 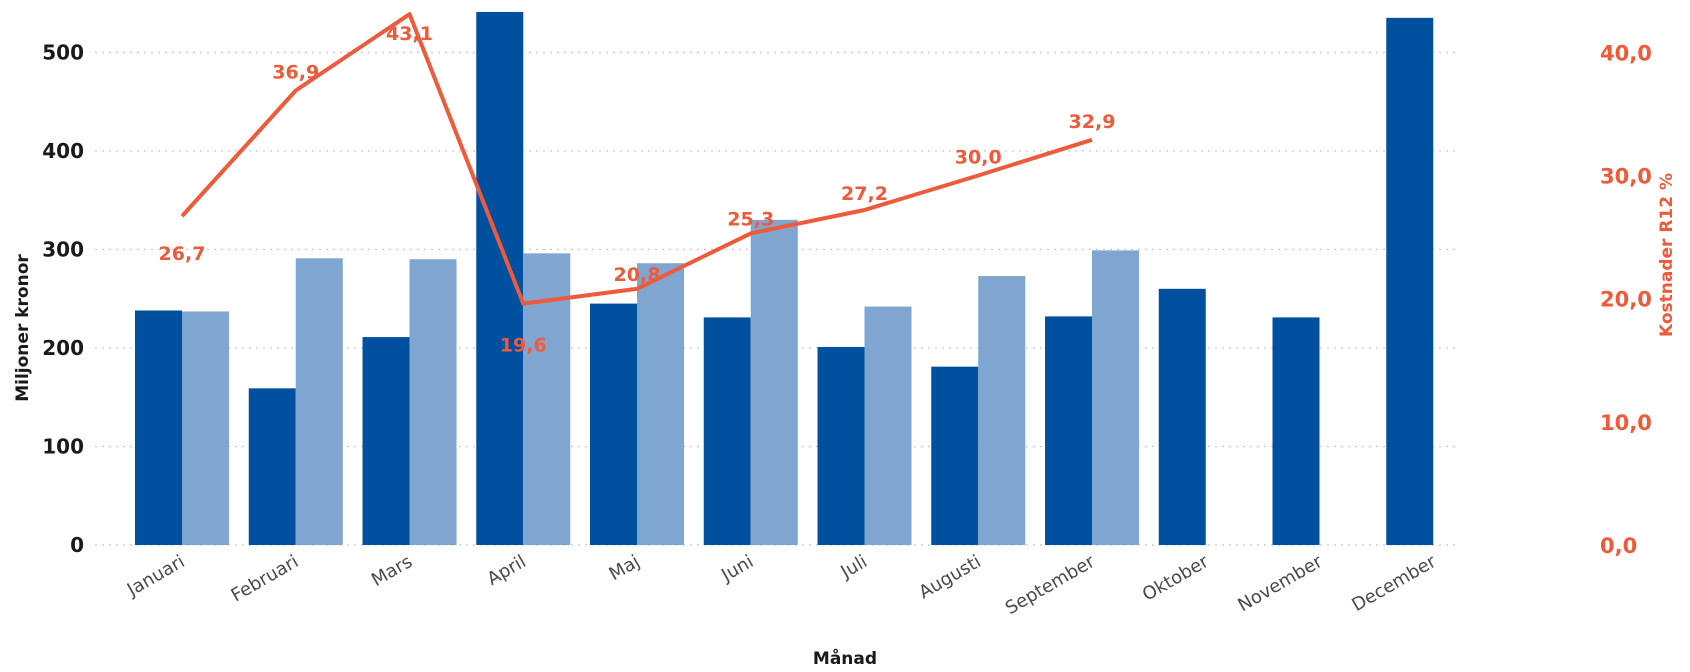 What do you see at coordinates (750, 219) in the screenshot?
I see `line-data-label: 25,3` at bounding box center [750, 219].